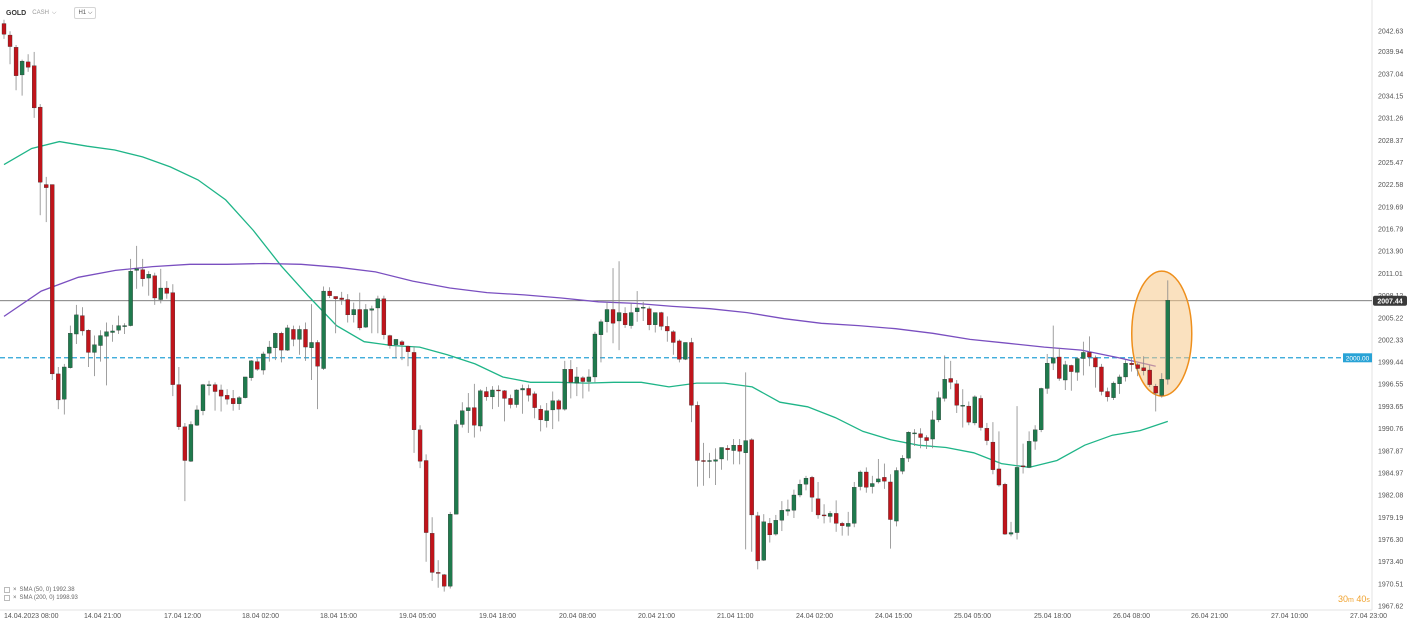 Image resolution: width=1411 pixels, height=623 pixels. Describe the element at coordinates (1289, 616) in the screenshot. I see `x-tick-label: 27.04 10:00` at that location.